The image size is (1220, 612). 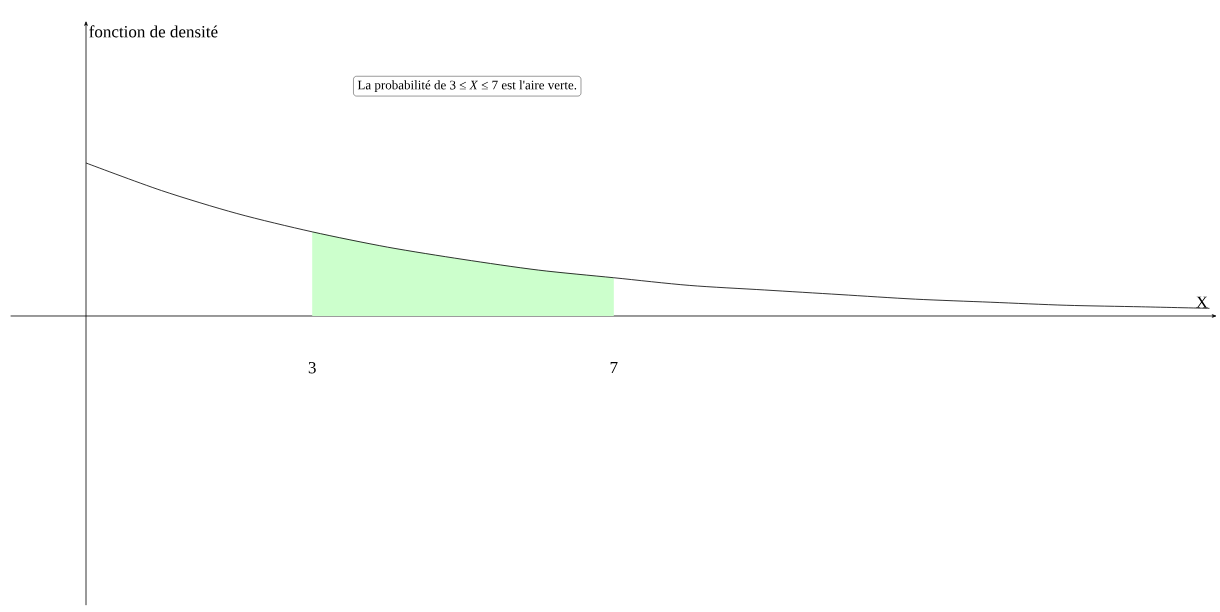 What do you see at coordinates (614, 367) in the screenshot?
I see `x-tick-label: 7` at bounding box center [614, 367].